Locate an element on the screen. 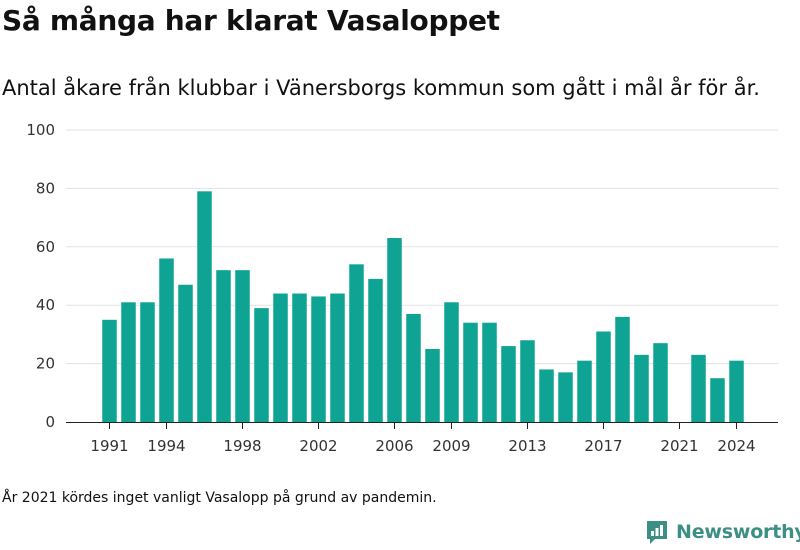  bar-2017 is located at coordinates (603, 376).